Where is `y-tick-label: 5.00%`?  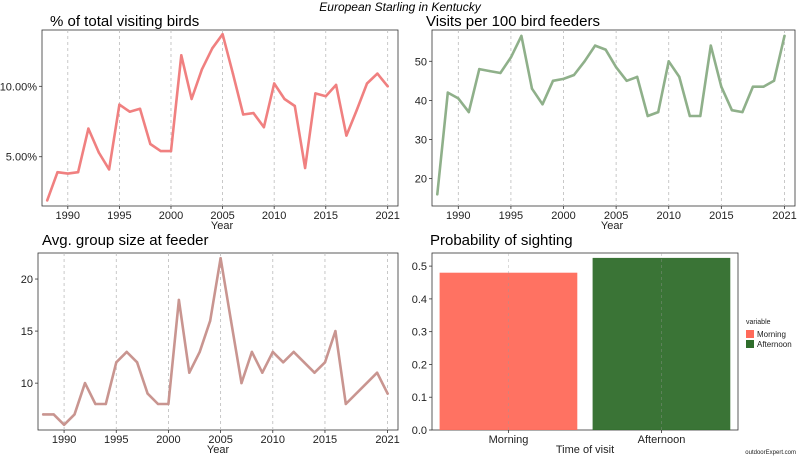
y-tick-label: 5.00% is located at coordinates (21, 158).